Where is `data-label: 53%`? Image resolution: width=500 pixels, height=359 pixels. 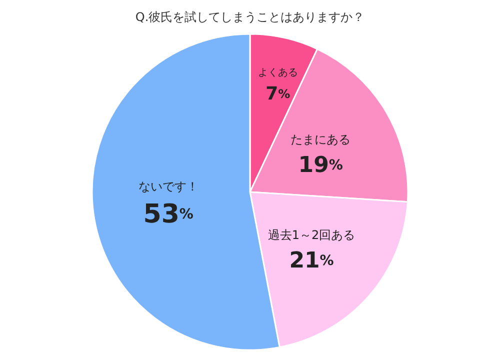 data-label: 53% is located at coordinates (168, 215).